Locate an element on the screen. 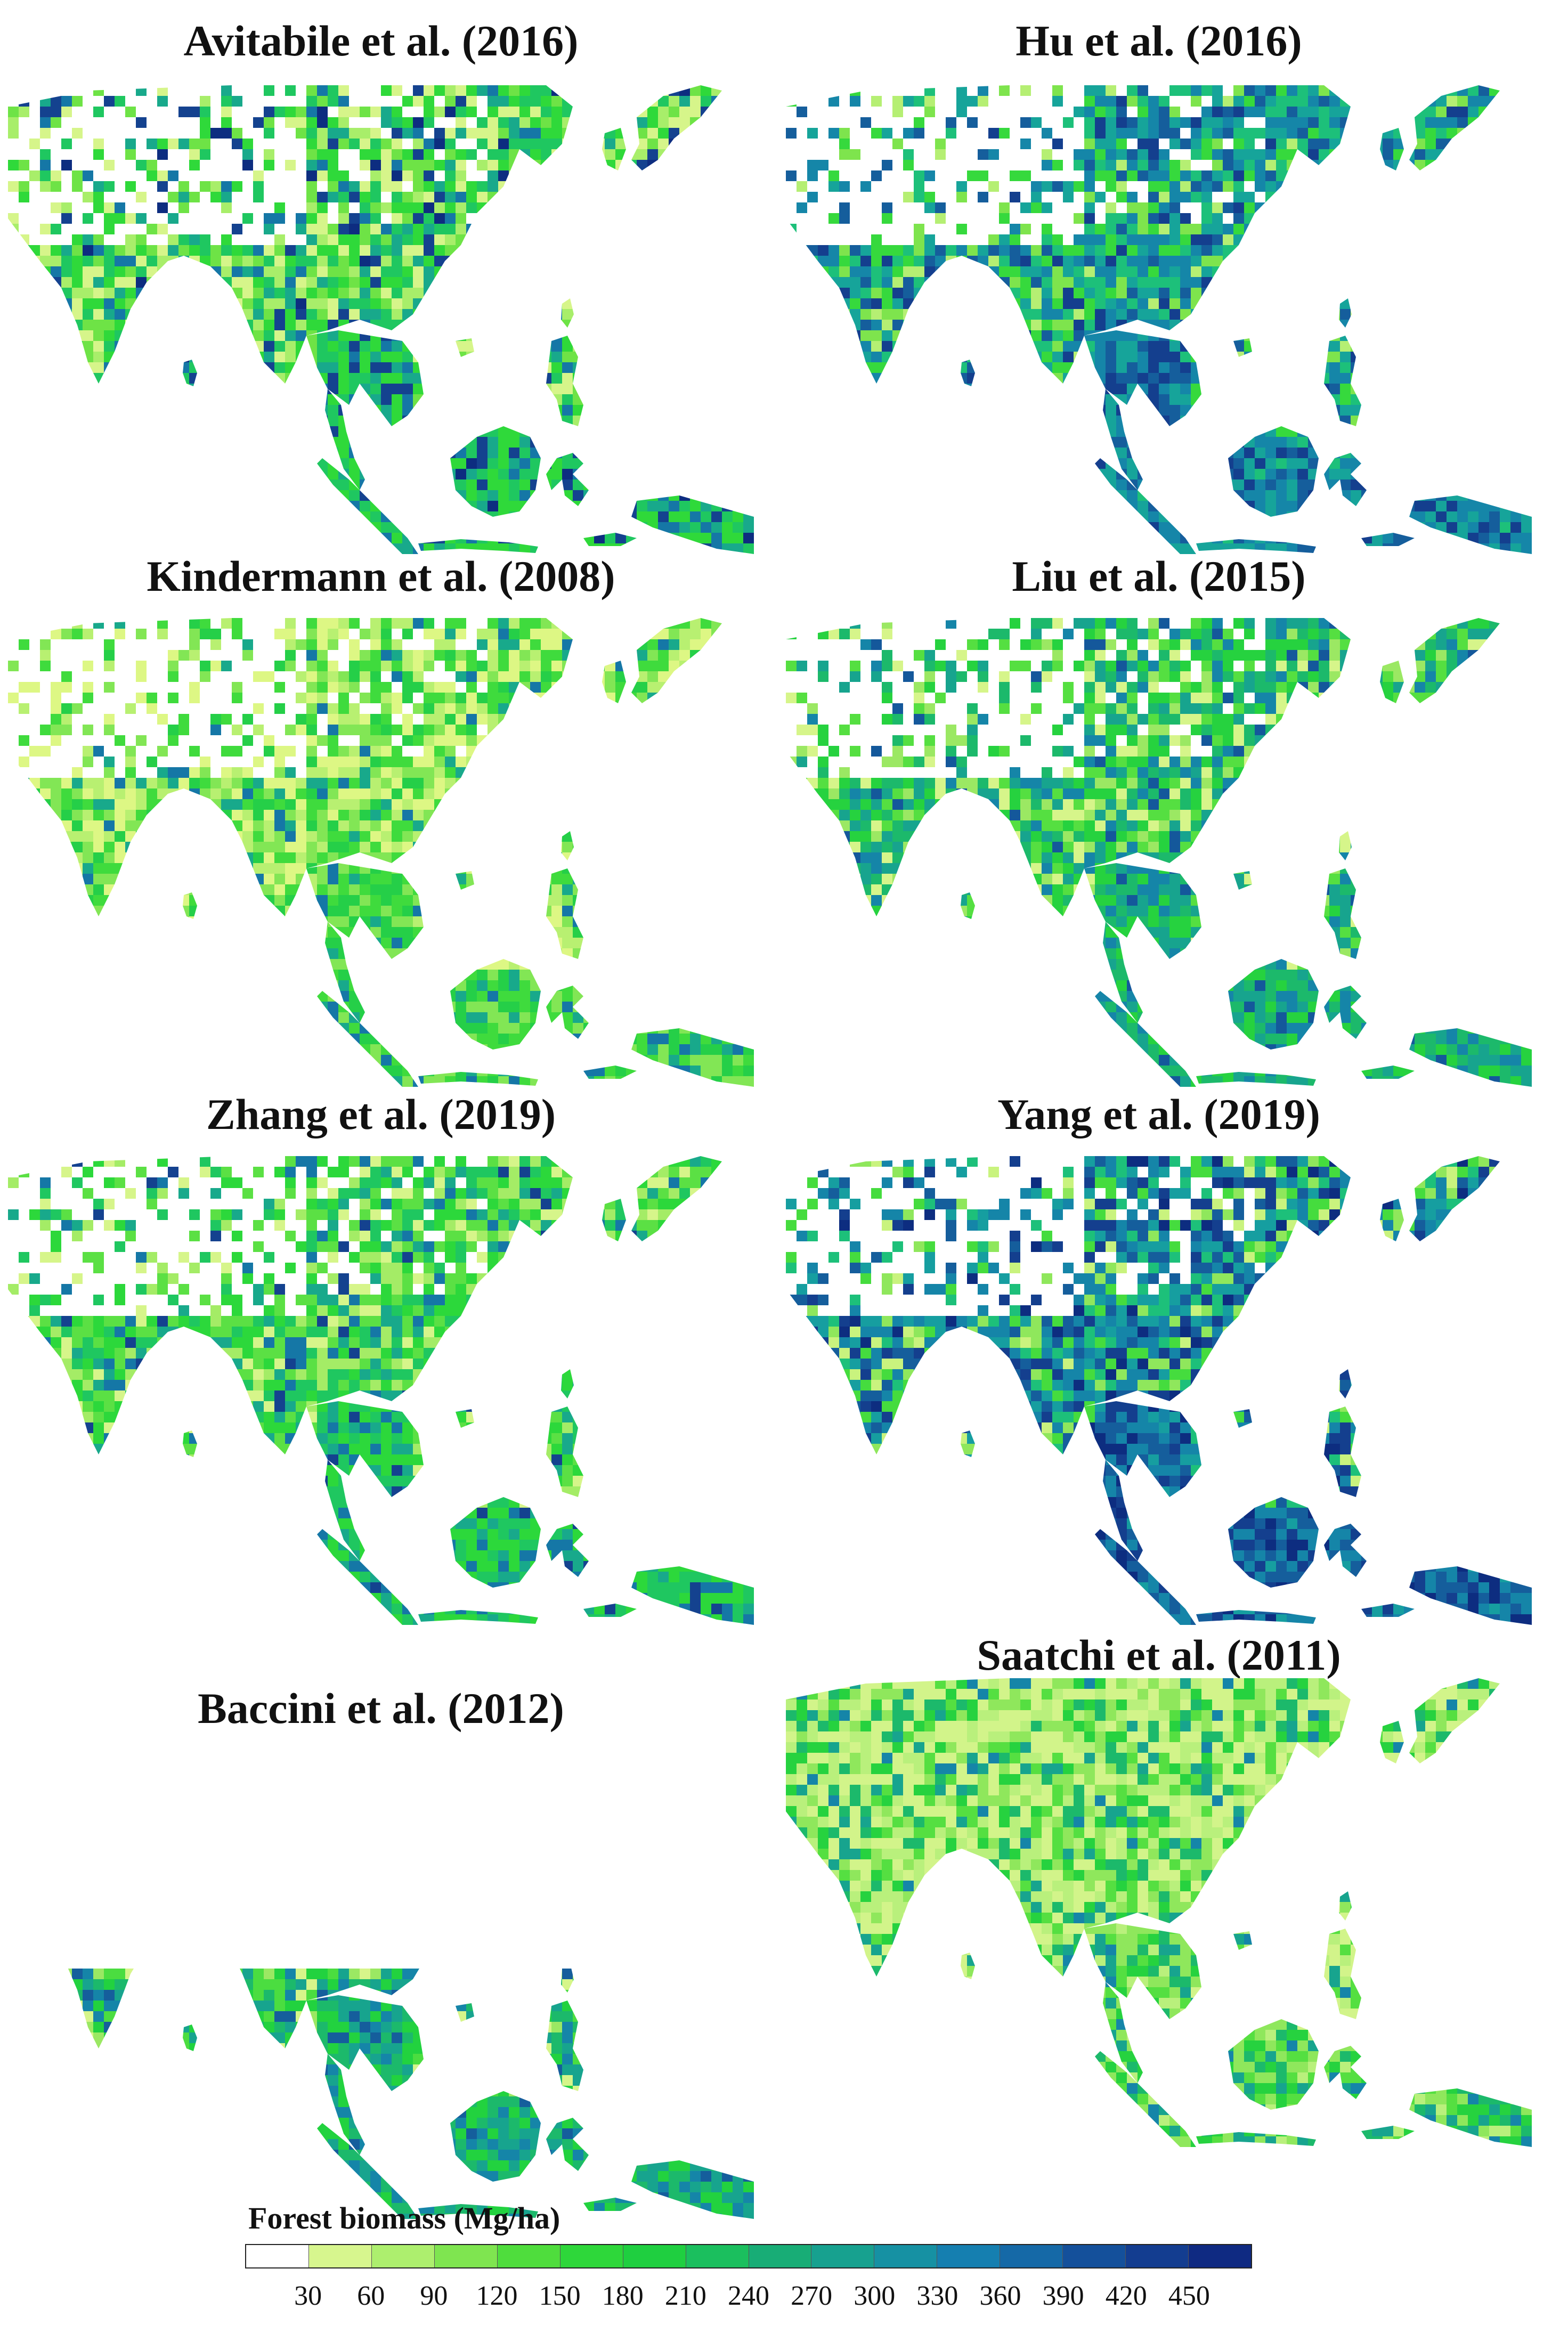 The height and width of the screenshot is (2350, 1568). panel-title: Baccini et al. (2012) is located at coordinates (381, 1709).